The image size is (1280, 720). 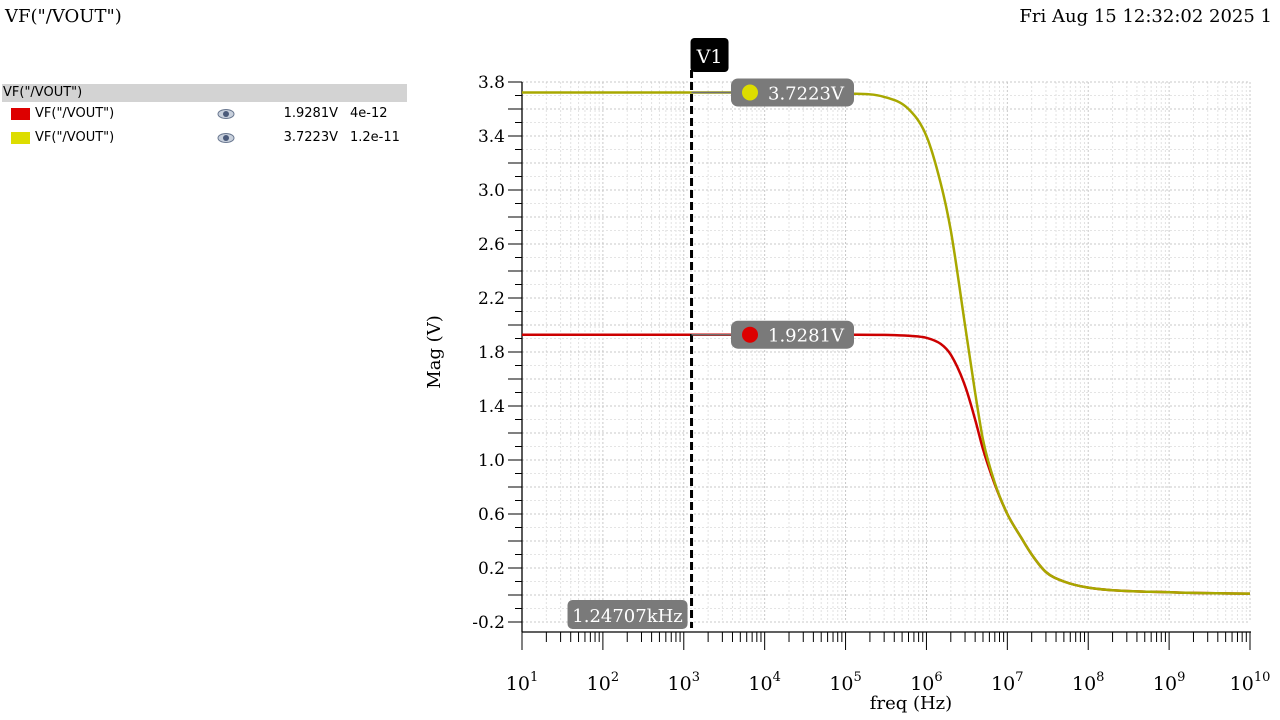 I want to click on cursor-tag, so click(x=709, y=55).